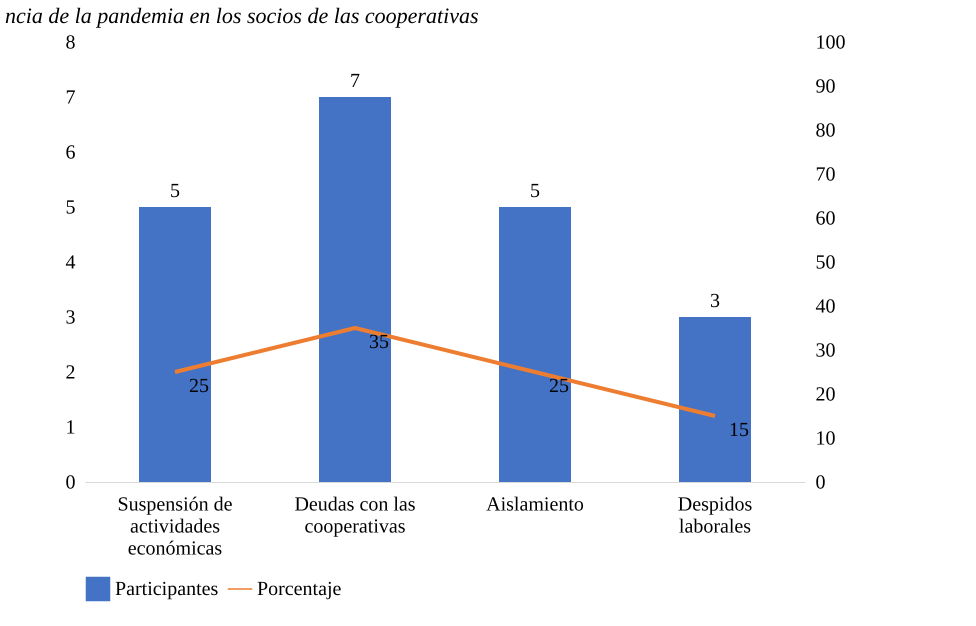 This screenshot has width=976, height=626. What do you see at coordinates (826, 175) in the screenshot?
I see `y2-tick-label: 70` at bounding box center [826, 175].